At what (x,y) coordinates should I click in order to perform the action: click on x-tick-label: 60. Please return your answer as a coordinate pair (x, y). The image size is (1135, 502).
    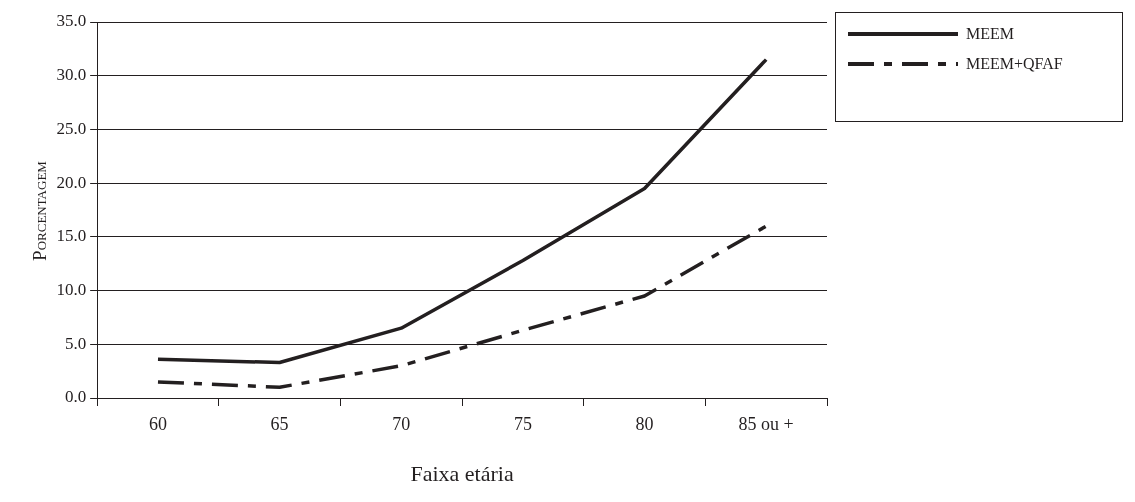
    Looking at the image, I should click on (157, 423).